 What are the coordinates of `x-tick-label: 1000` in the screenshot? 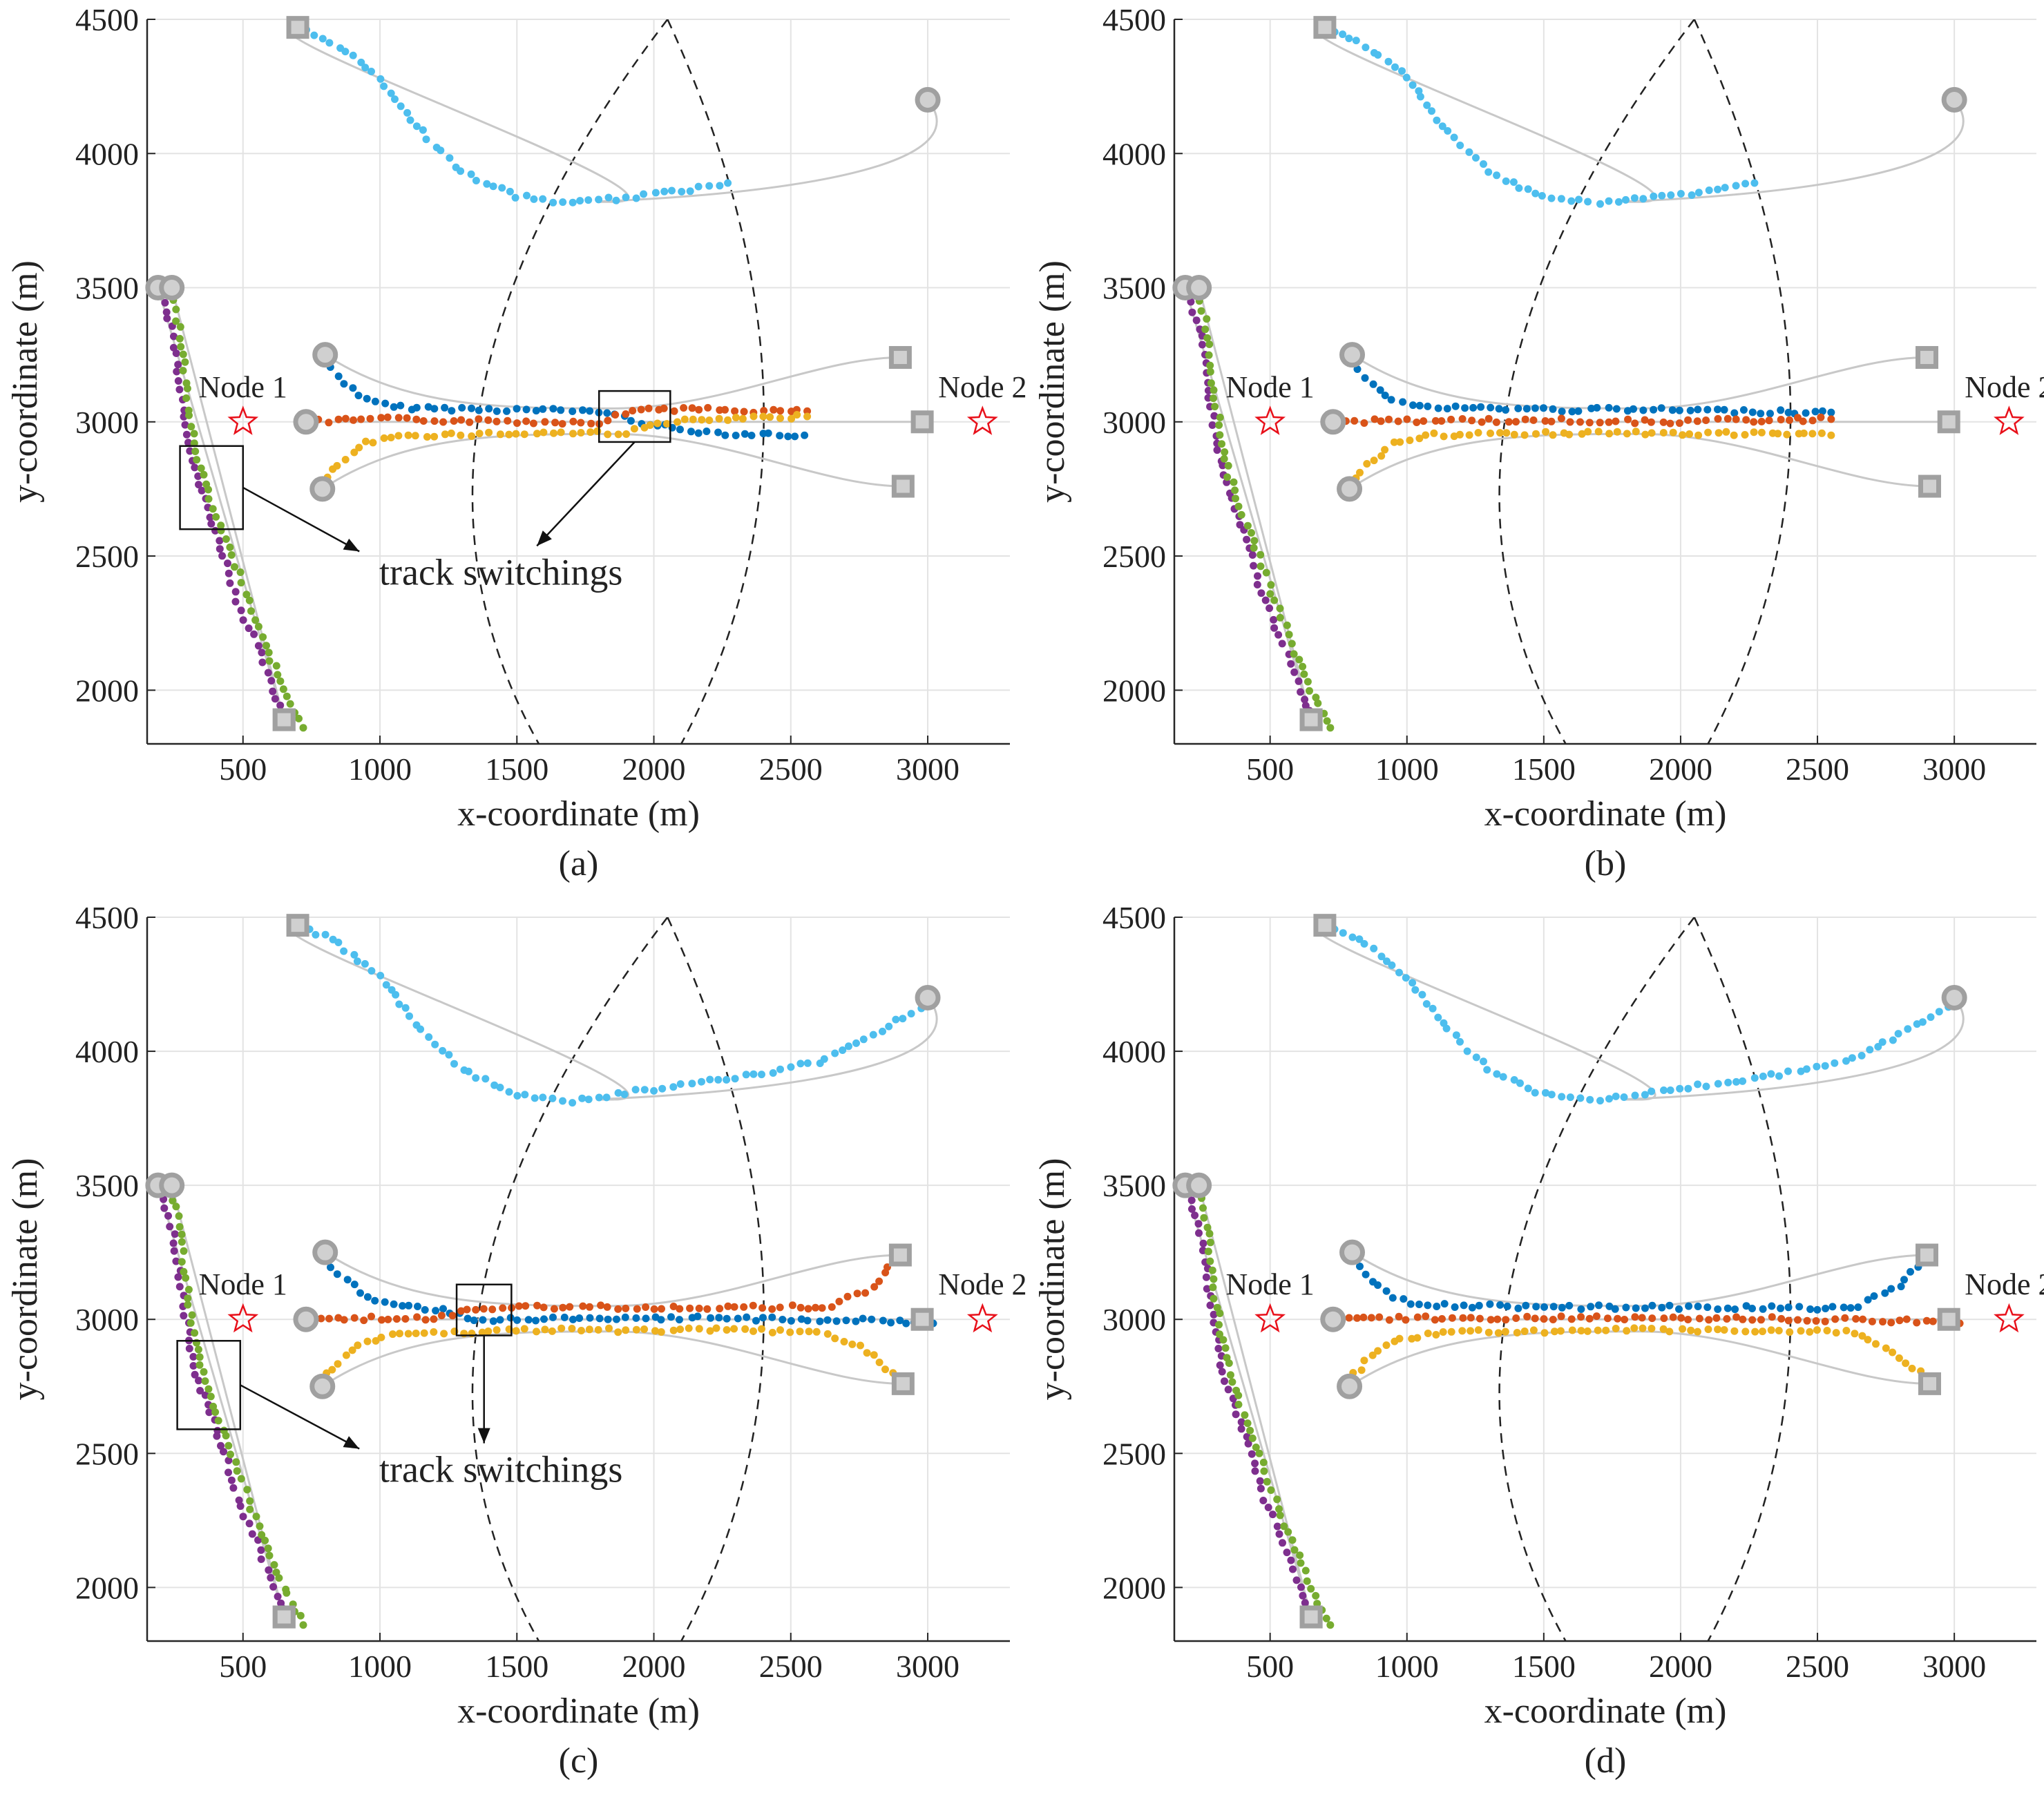 It's located at (380, 1666).